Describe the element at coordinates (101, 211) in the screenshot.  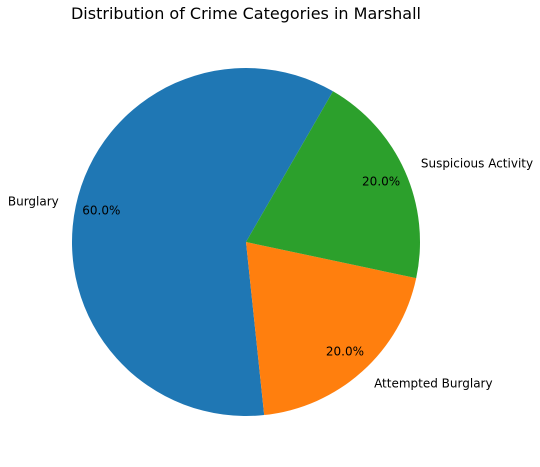
I see `pct-burglary: 60.0%` at that location.